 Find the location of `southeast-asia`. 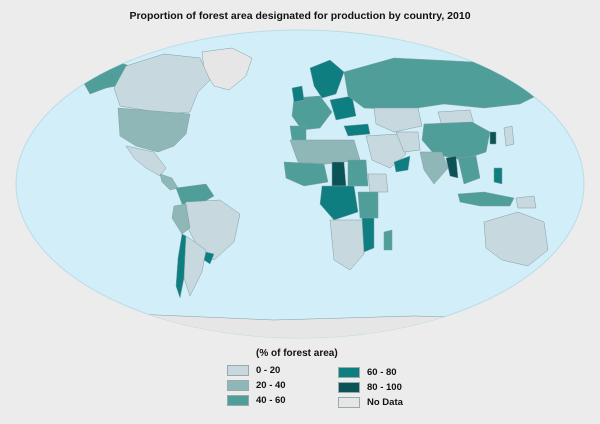

southeast-asia is located at coordinates (469, 170).